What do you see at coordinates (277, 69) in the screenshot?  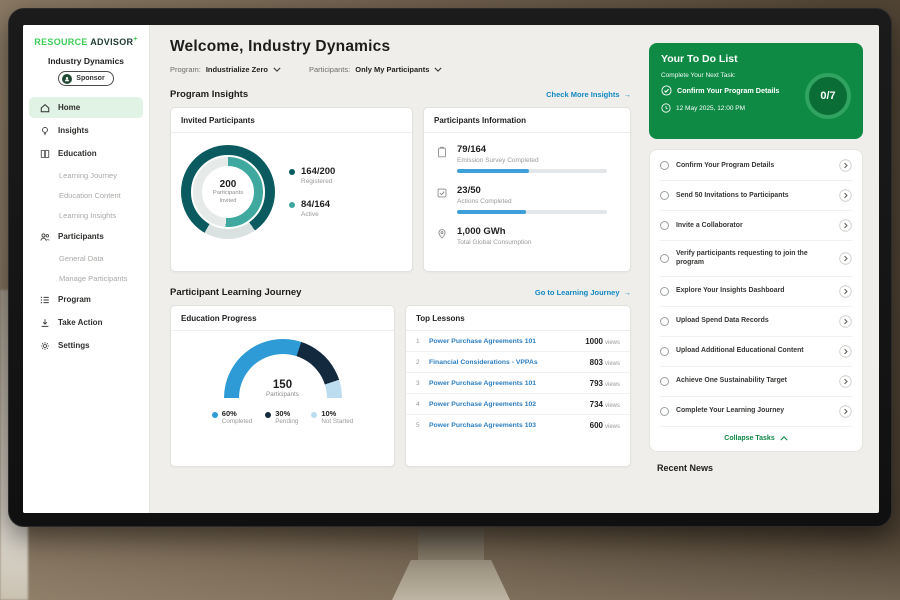 I see `chevron-down-icon` at bounding box center [277, 69].